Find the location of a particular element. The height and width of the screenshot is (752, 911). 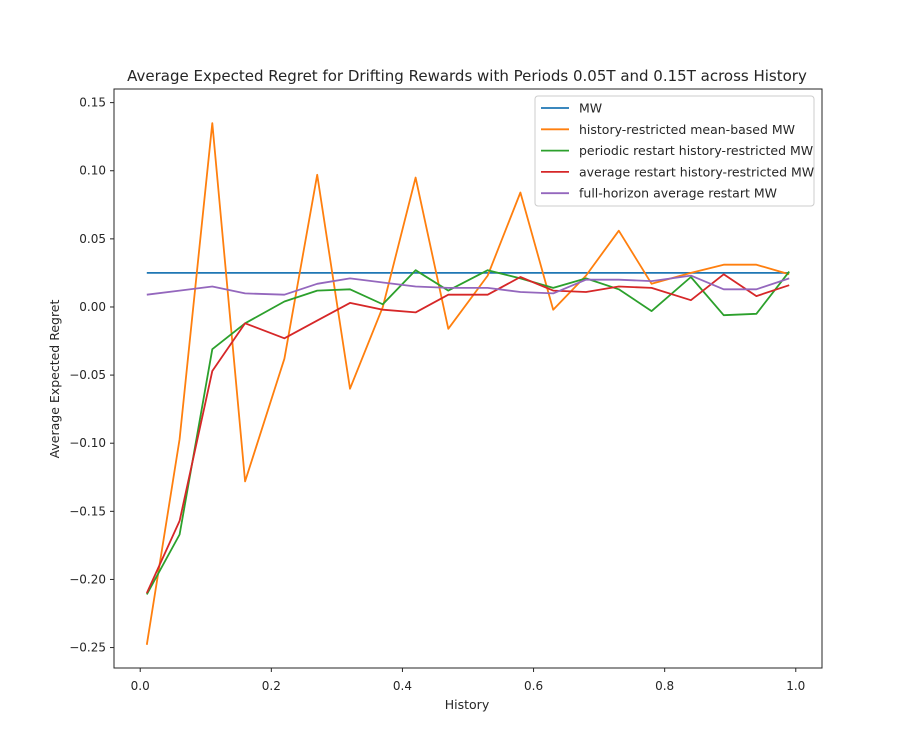

y-tick-label: −0.25 is located at coordinates (87, 648).